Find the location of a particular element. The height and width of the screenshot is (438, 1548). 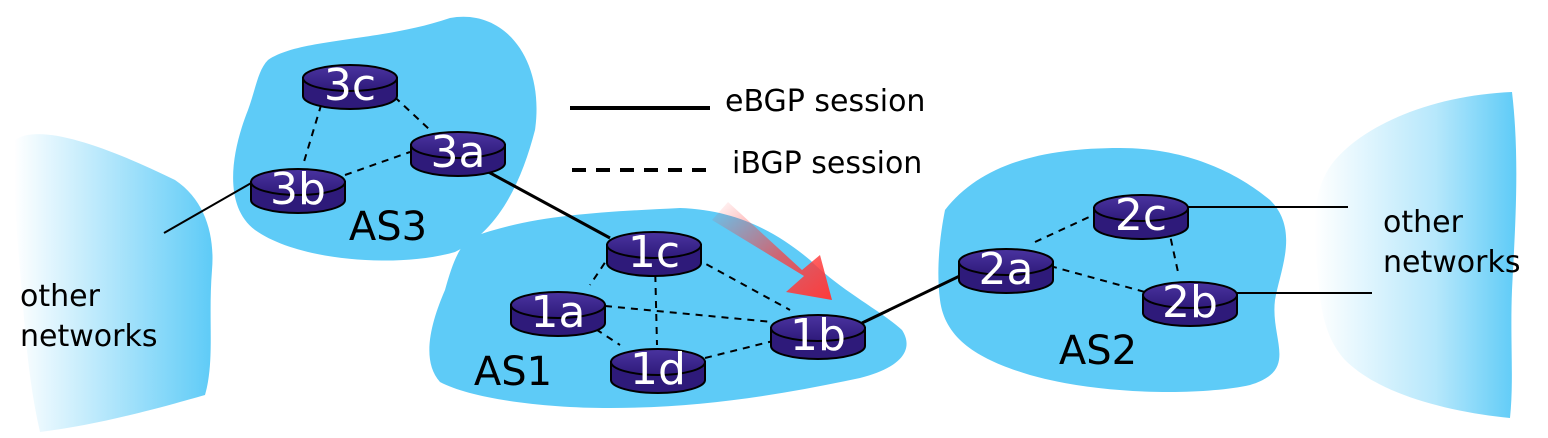

ibgp-session-3b-3a is located at coordinates (377, 163).